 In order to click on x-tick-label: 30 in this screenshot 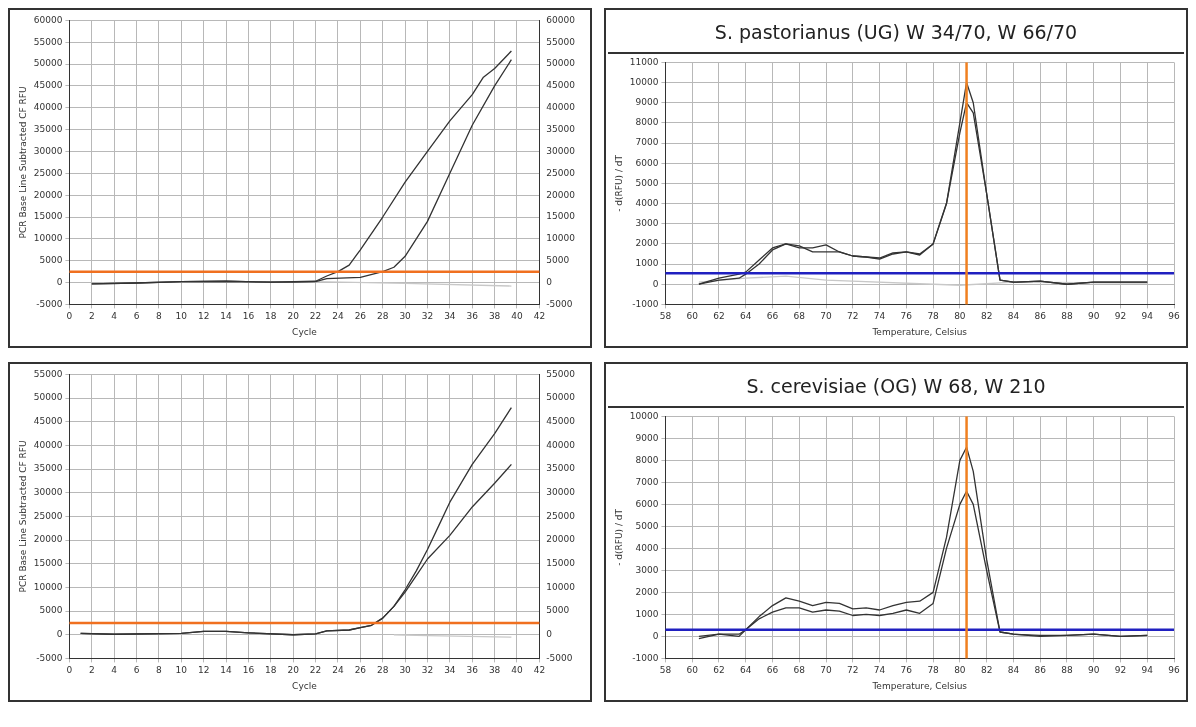, I will do `click(405, 316)`.